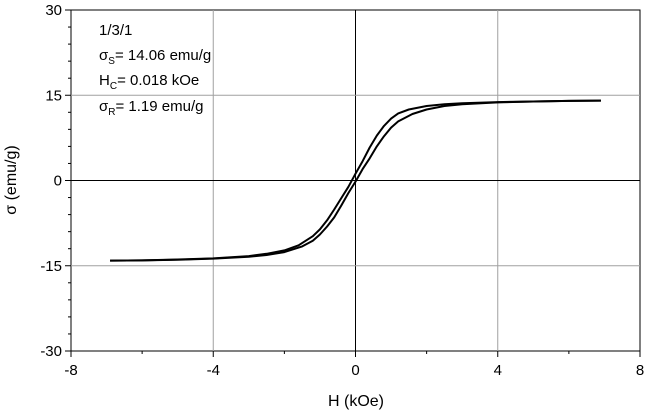 This screenshot has height=413, width=646. What do you see at coordinates (155, 57) in the screenshot?
I see `annotation-saturation: σS= 14.06 emu/g` at bounding box center [155, 57].